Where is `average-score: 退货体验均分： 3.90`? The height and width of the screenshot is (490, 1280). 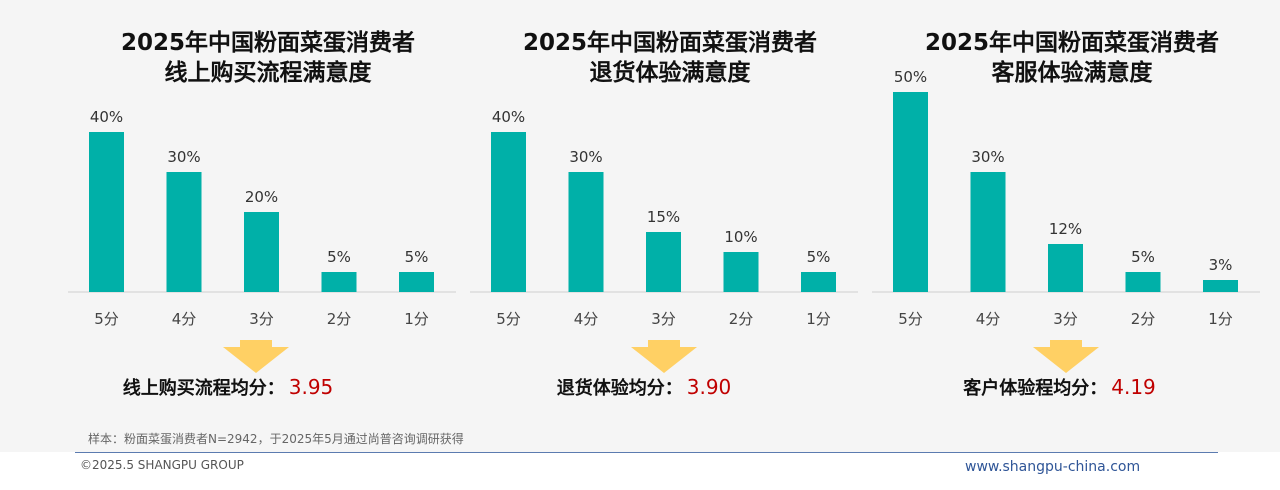
average-score: 退货体验均分： 3.90 is located at coordinates (644, 387).